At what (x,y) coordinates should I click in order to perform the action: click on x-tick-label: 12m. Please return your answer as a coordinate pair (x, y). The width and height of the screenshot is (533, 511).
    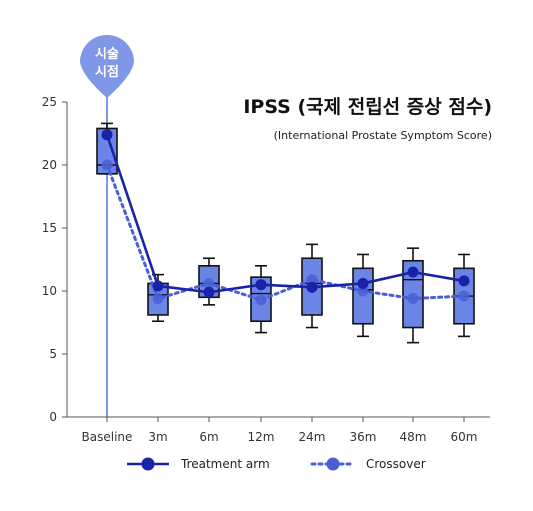
    Looking at the image, I should click on (261, 437).